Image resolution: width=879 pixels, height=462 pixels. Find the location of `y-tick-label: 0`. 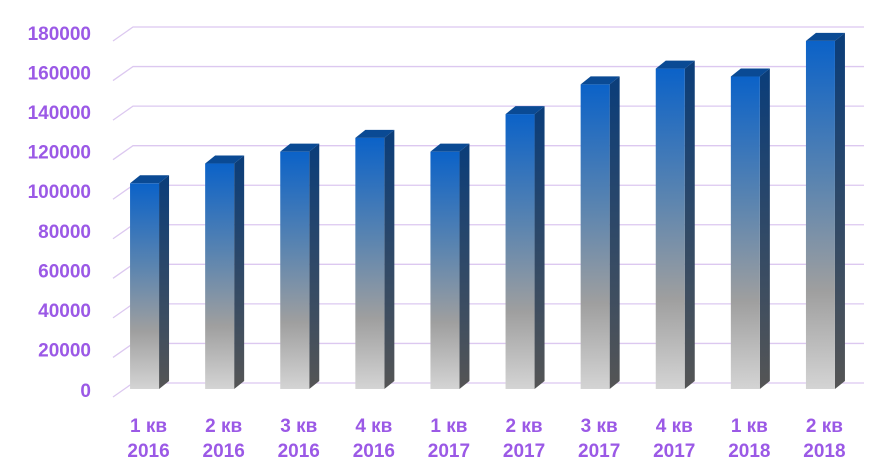

y-tick-label: 0 is located at coordinates (85, 391).